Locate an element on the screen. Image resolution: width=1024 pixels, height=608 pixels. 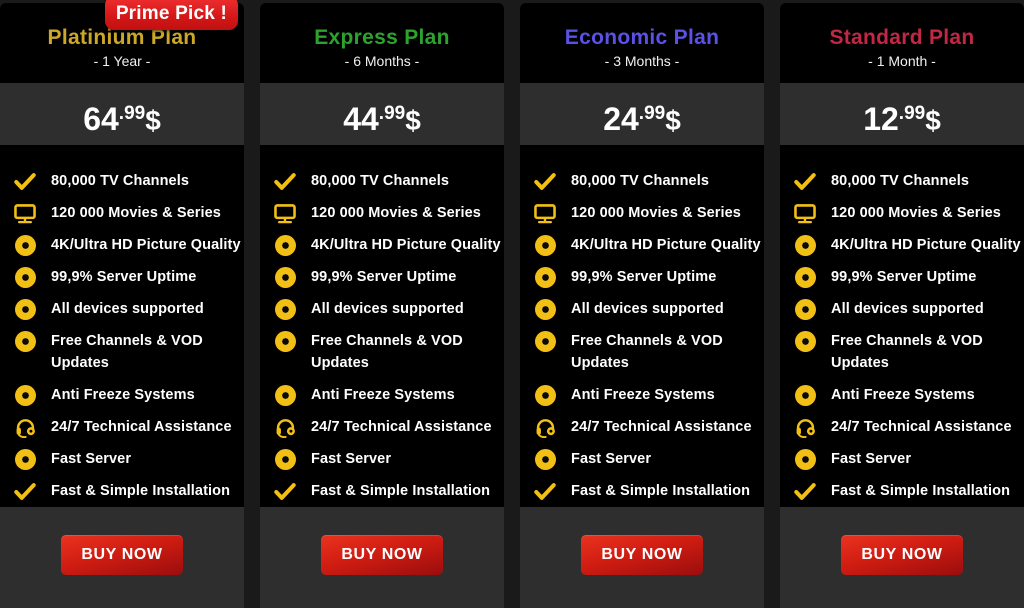
plan-title: Platinium Plan is located at coordinates (122, 37).